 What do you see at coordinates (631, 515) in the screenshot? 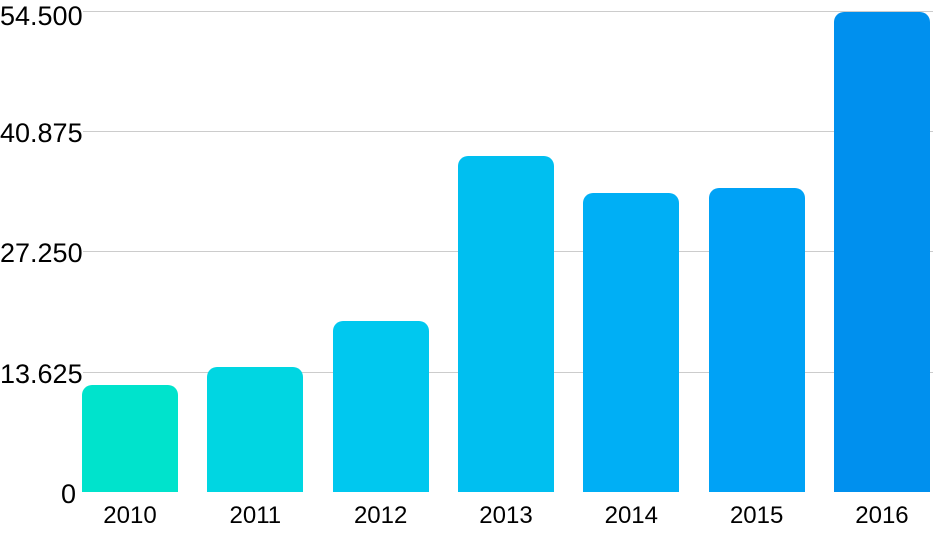
I see `x-axis-tick-label-2014: 2014` at bounding box center [631, 515].